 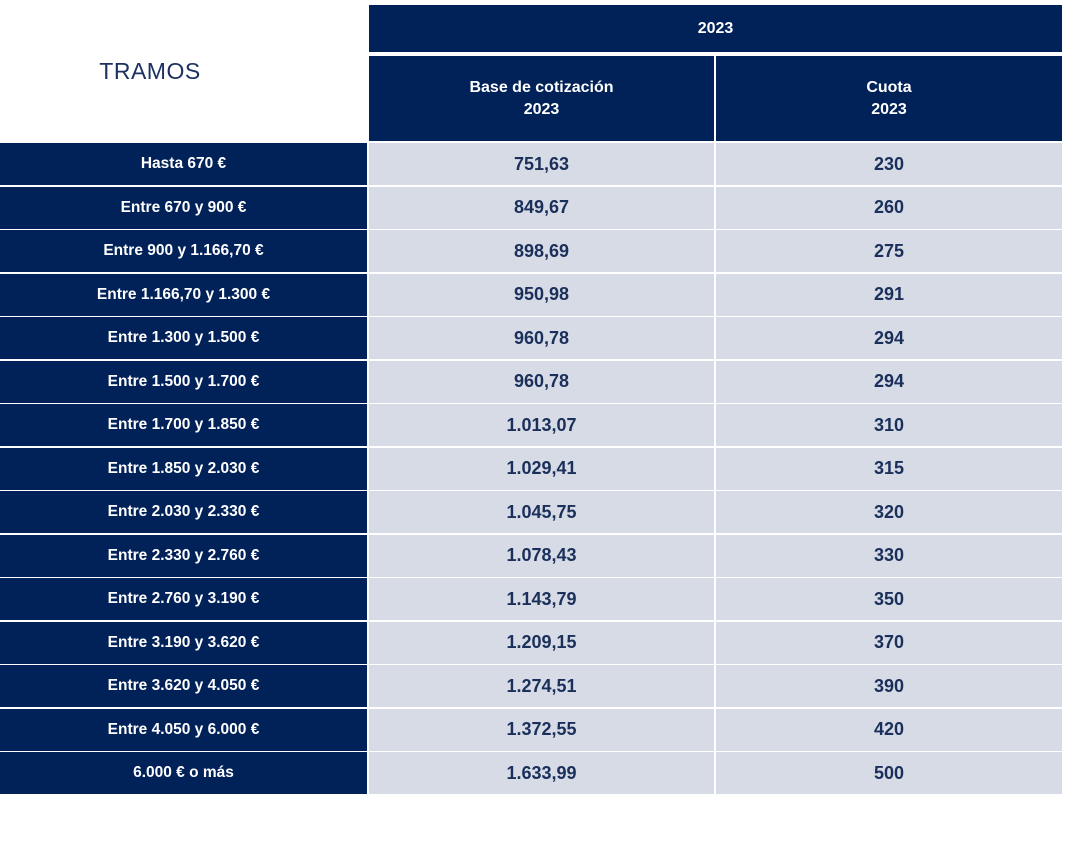 What do you see at coordinates (541, 468) in the screenshot?
I see `base-cell: 1.029,41` at bounding box center [541, 468].